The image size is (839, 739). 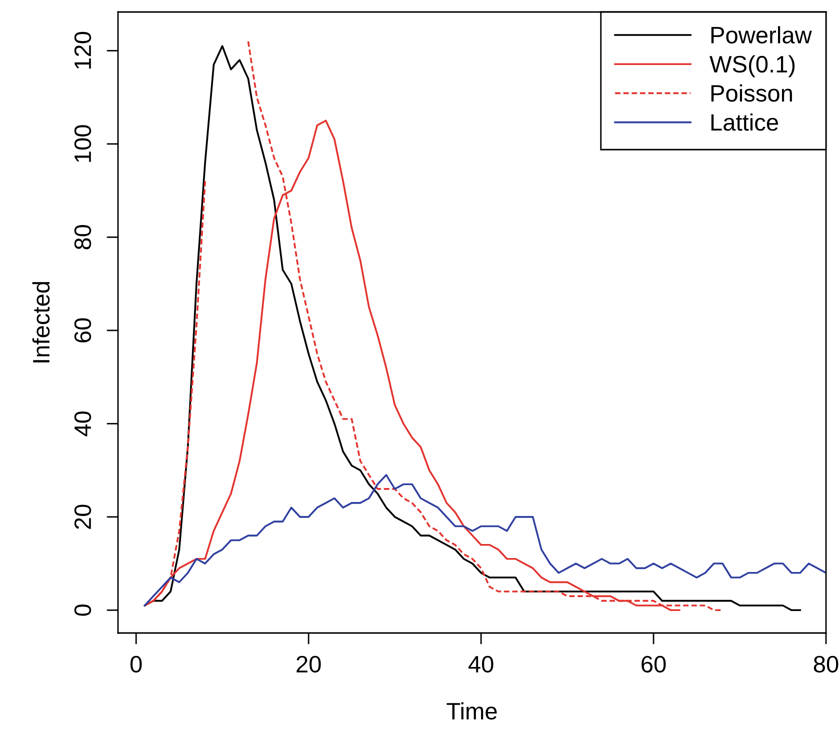 What do you see at coordinates (83, 237) in the screenshot?
I see `y-tick-label: 80` at bounding box center [83, 237].